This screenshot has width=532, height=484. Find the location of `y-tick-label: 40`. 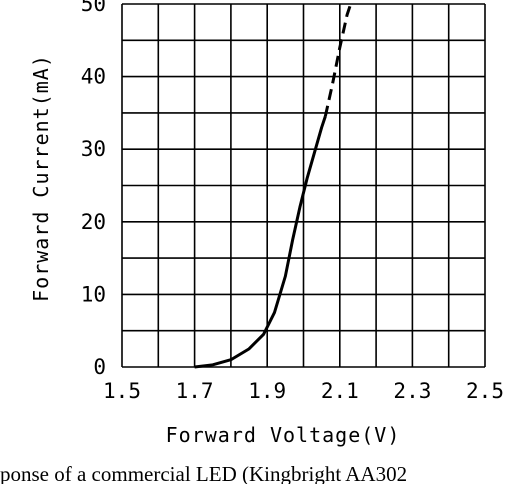

y-tick-label: 40 is located at coordinates (93, 77).